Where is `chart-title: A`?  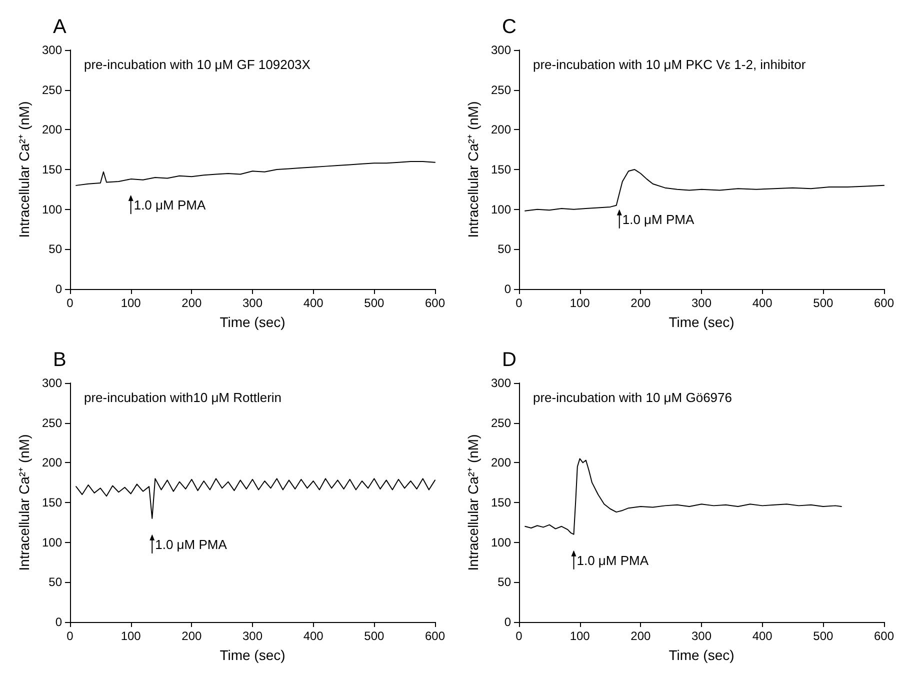 chart-title: A is located at coordinates (60, 27).